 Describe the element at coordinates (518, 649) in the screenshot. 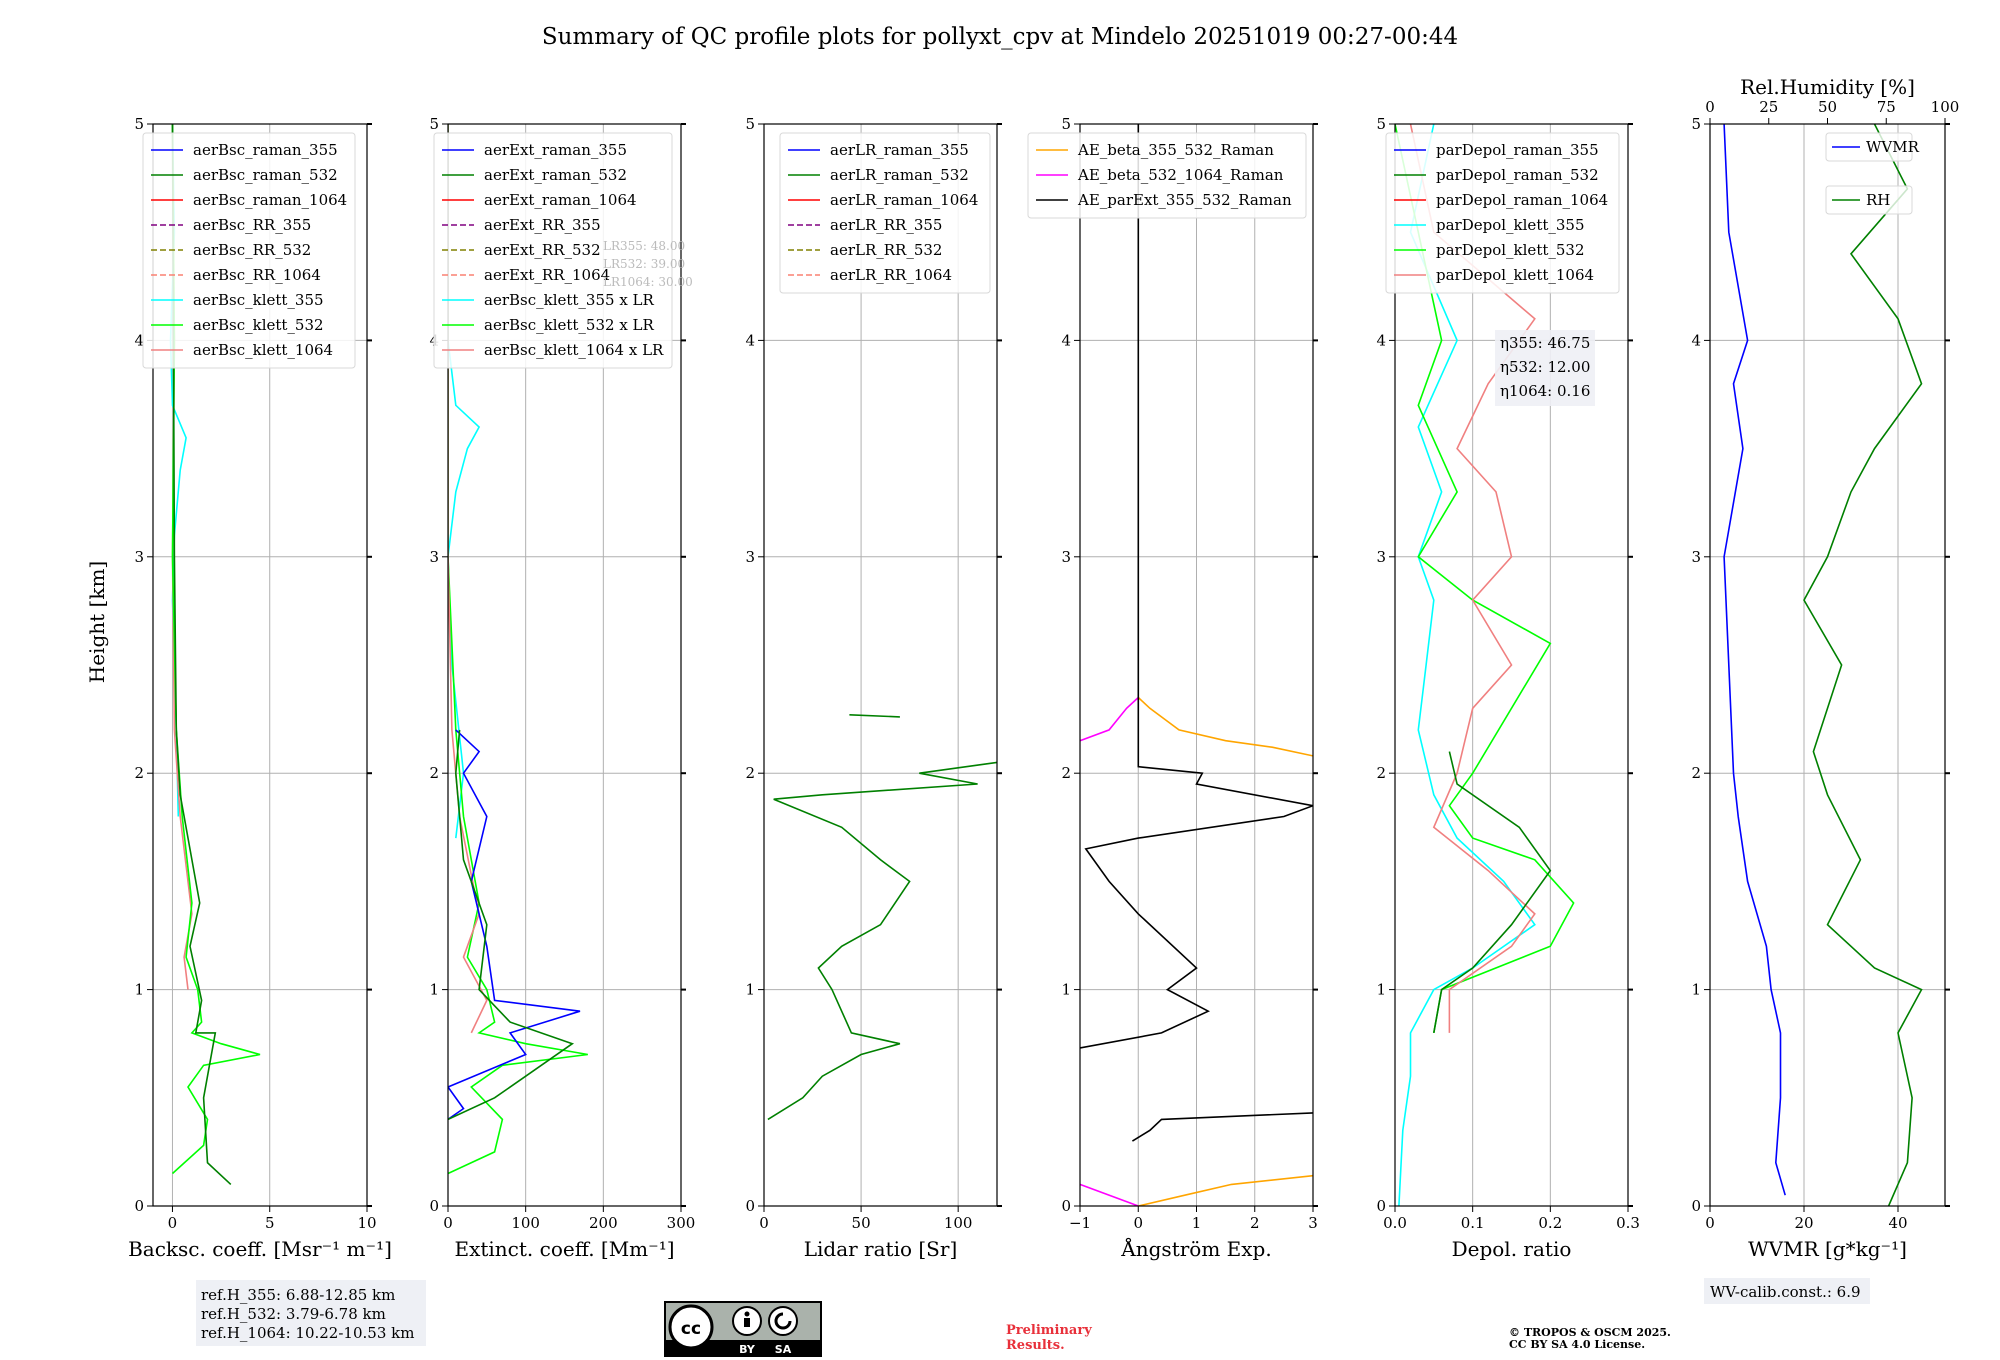

I see `series-aerbsc-klett-532-x-lr` at that location.